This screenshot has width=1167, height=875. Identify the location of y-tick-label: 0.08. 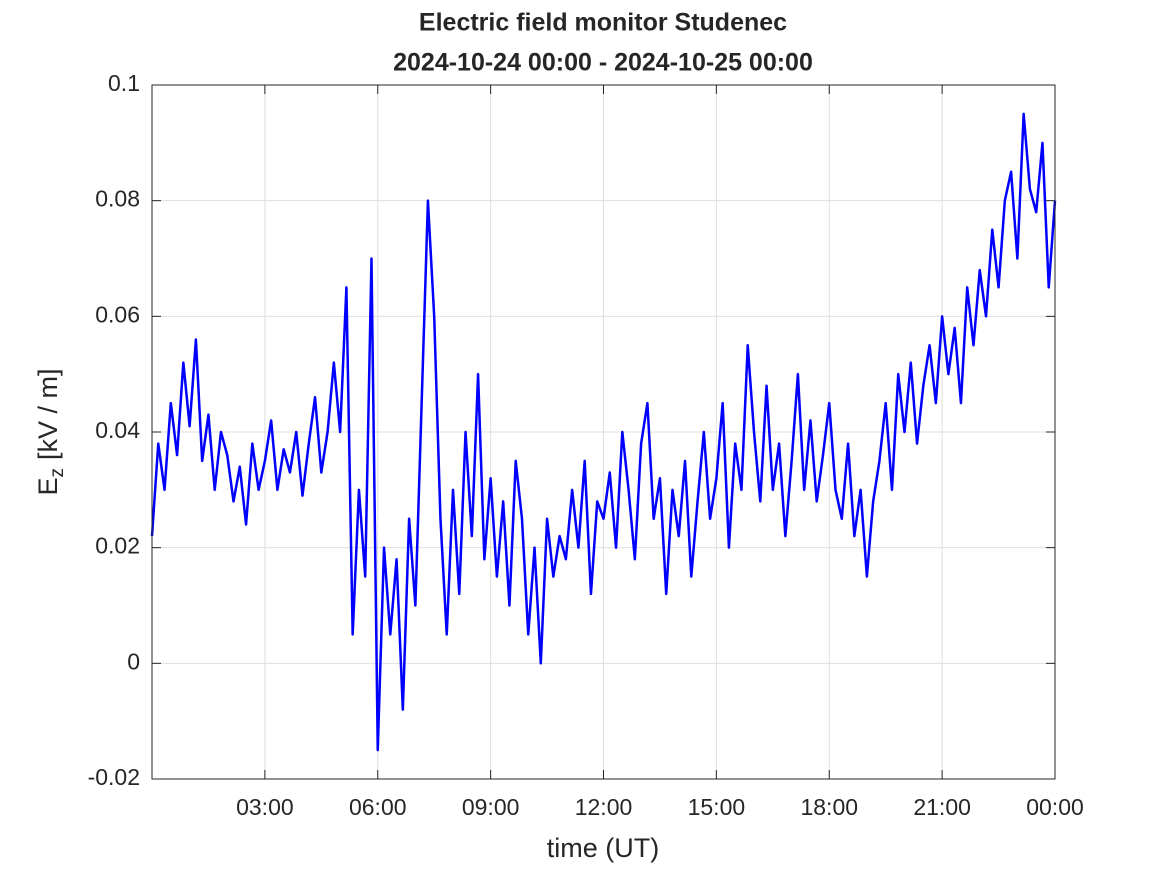
(117, 199).